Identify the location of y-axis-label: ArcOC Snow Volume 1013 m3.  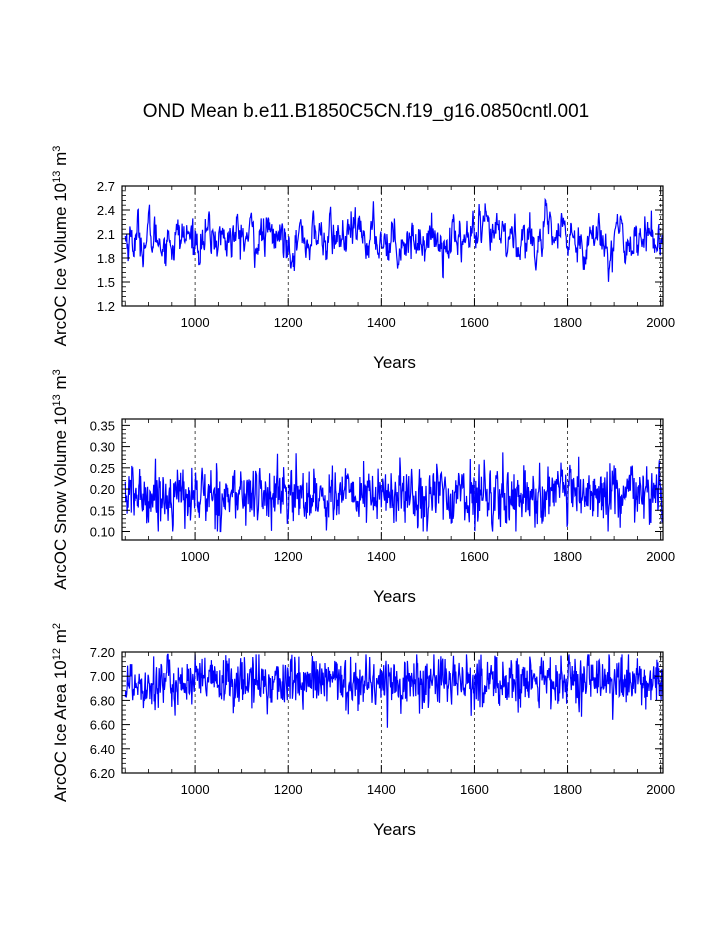
(60, 479).